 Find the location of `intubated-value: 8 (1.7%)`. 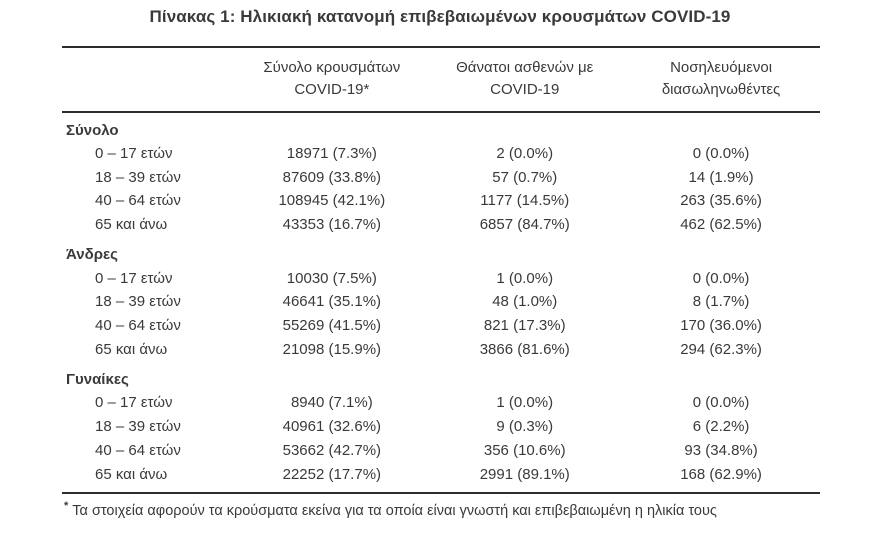

intubated-value: 8 (1.7%) is located at coordinates (721, 302).